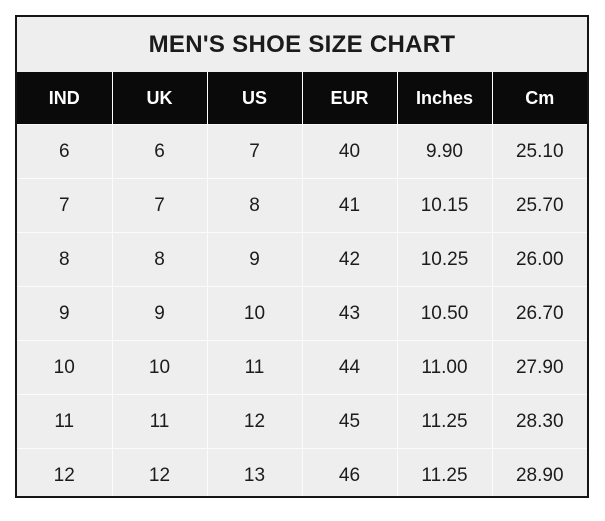  What do you see at coordinates (160, 151) in the screenshot?
I see `cell-uk: 6` at bounding box center [160, 151].